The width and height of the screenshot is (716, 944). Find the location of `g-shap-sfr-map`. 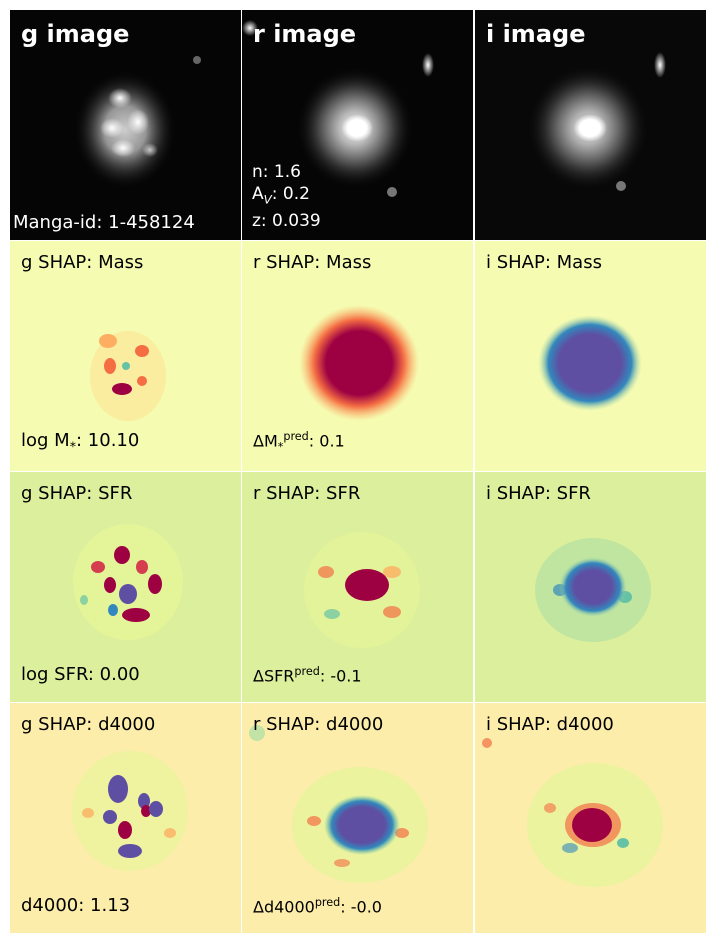

g-shap-sfr-map is located at coordinates (125, 587).